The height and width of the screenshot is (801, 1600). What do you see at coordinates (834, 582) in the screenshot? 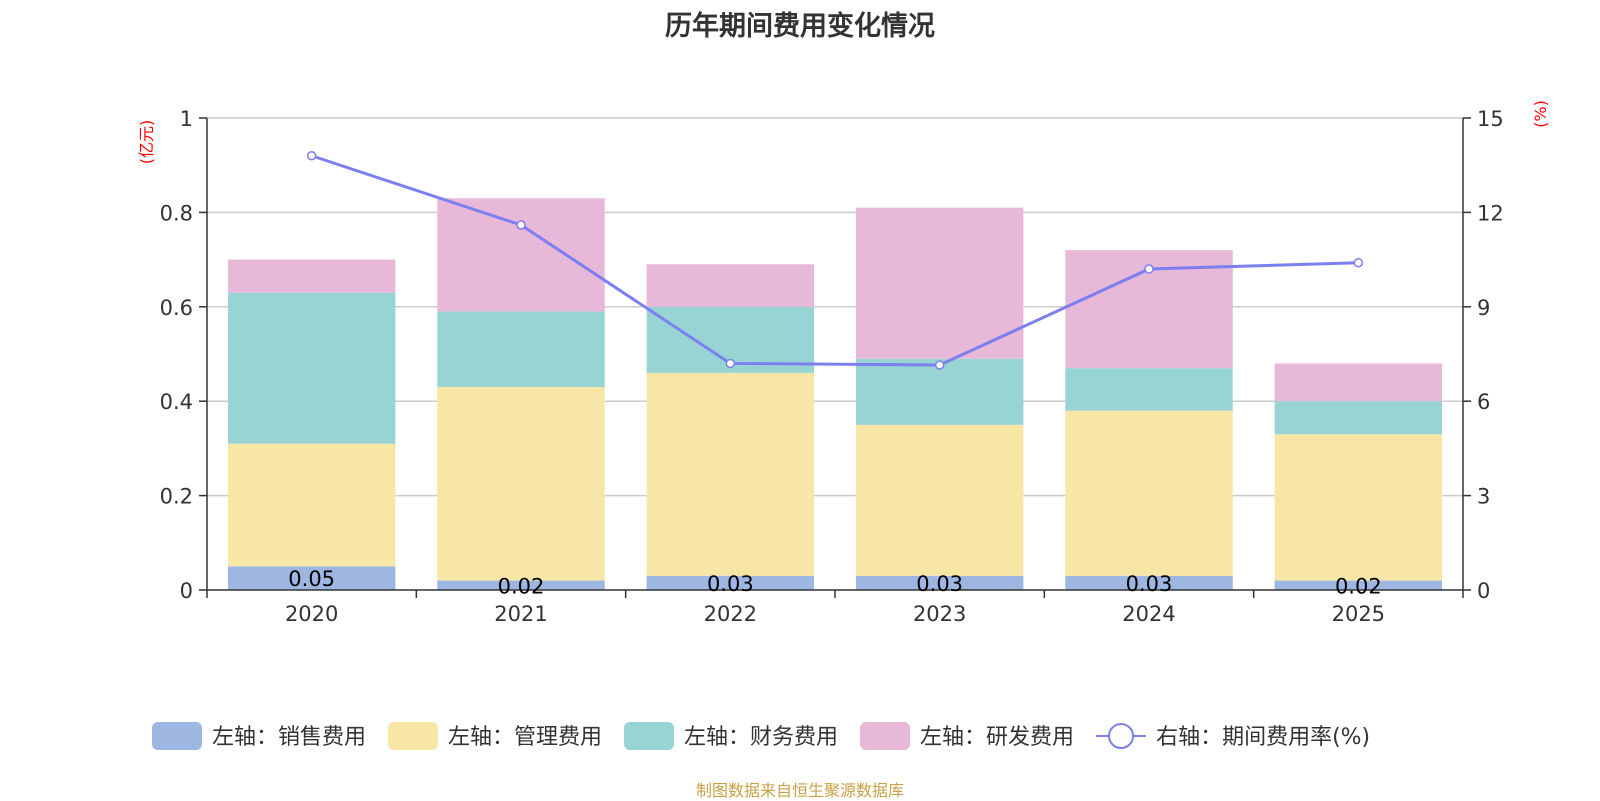
I see `data-labels: 0.05 0.02 0.03 0.03 0.03 0.02` at bounding box center [834, 582].